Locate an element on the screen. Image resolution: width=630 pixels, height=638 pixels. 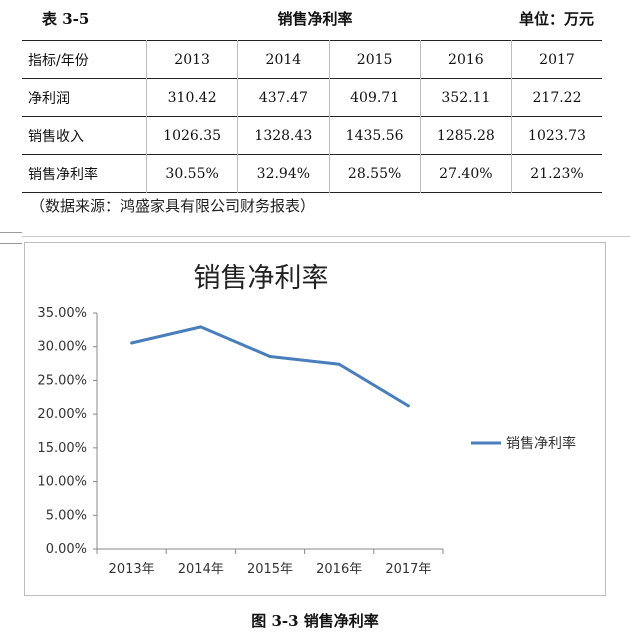
y-tick-label: 10.00% is located at coordinates (62, 482).